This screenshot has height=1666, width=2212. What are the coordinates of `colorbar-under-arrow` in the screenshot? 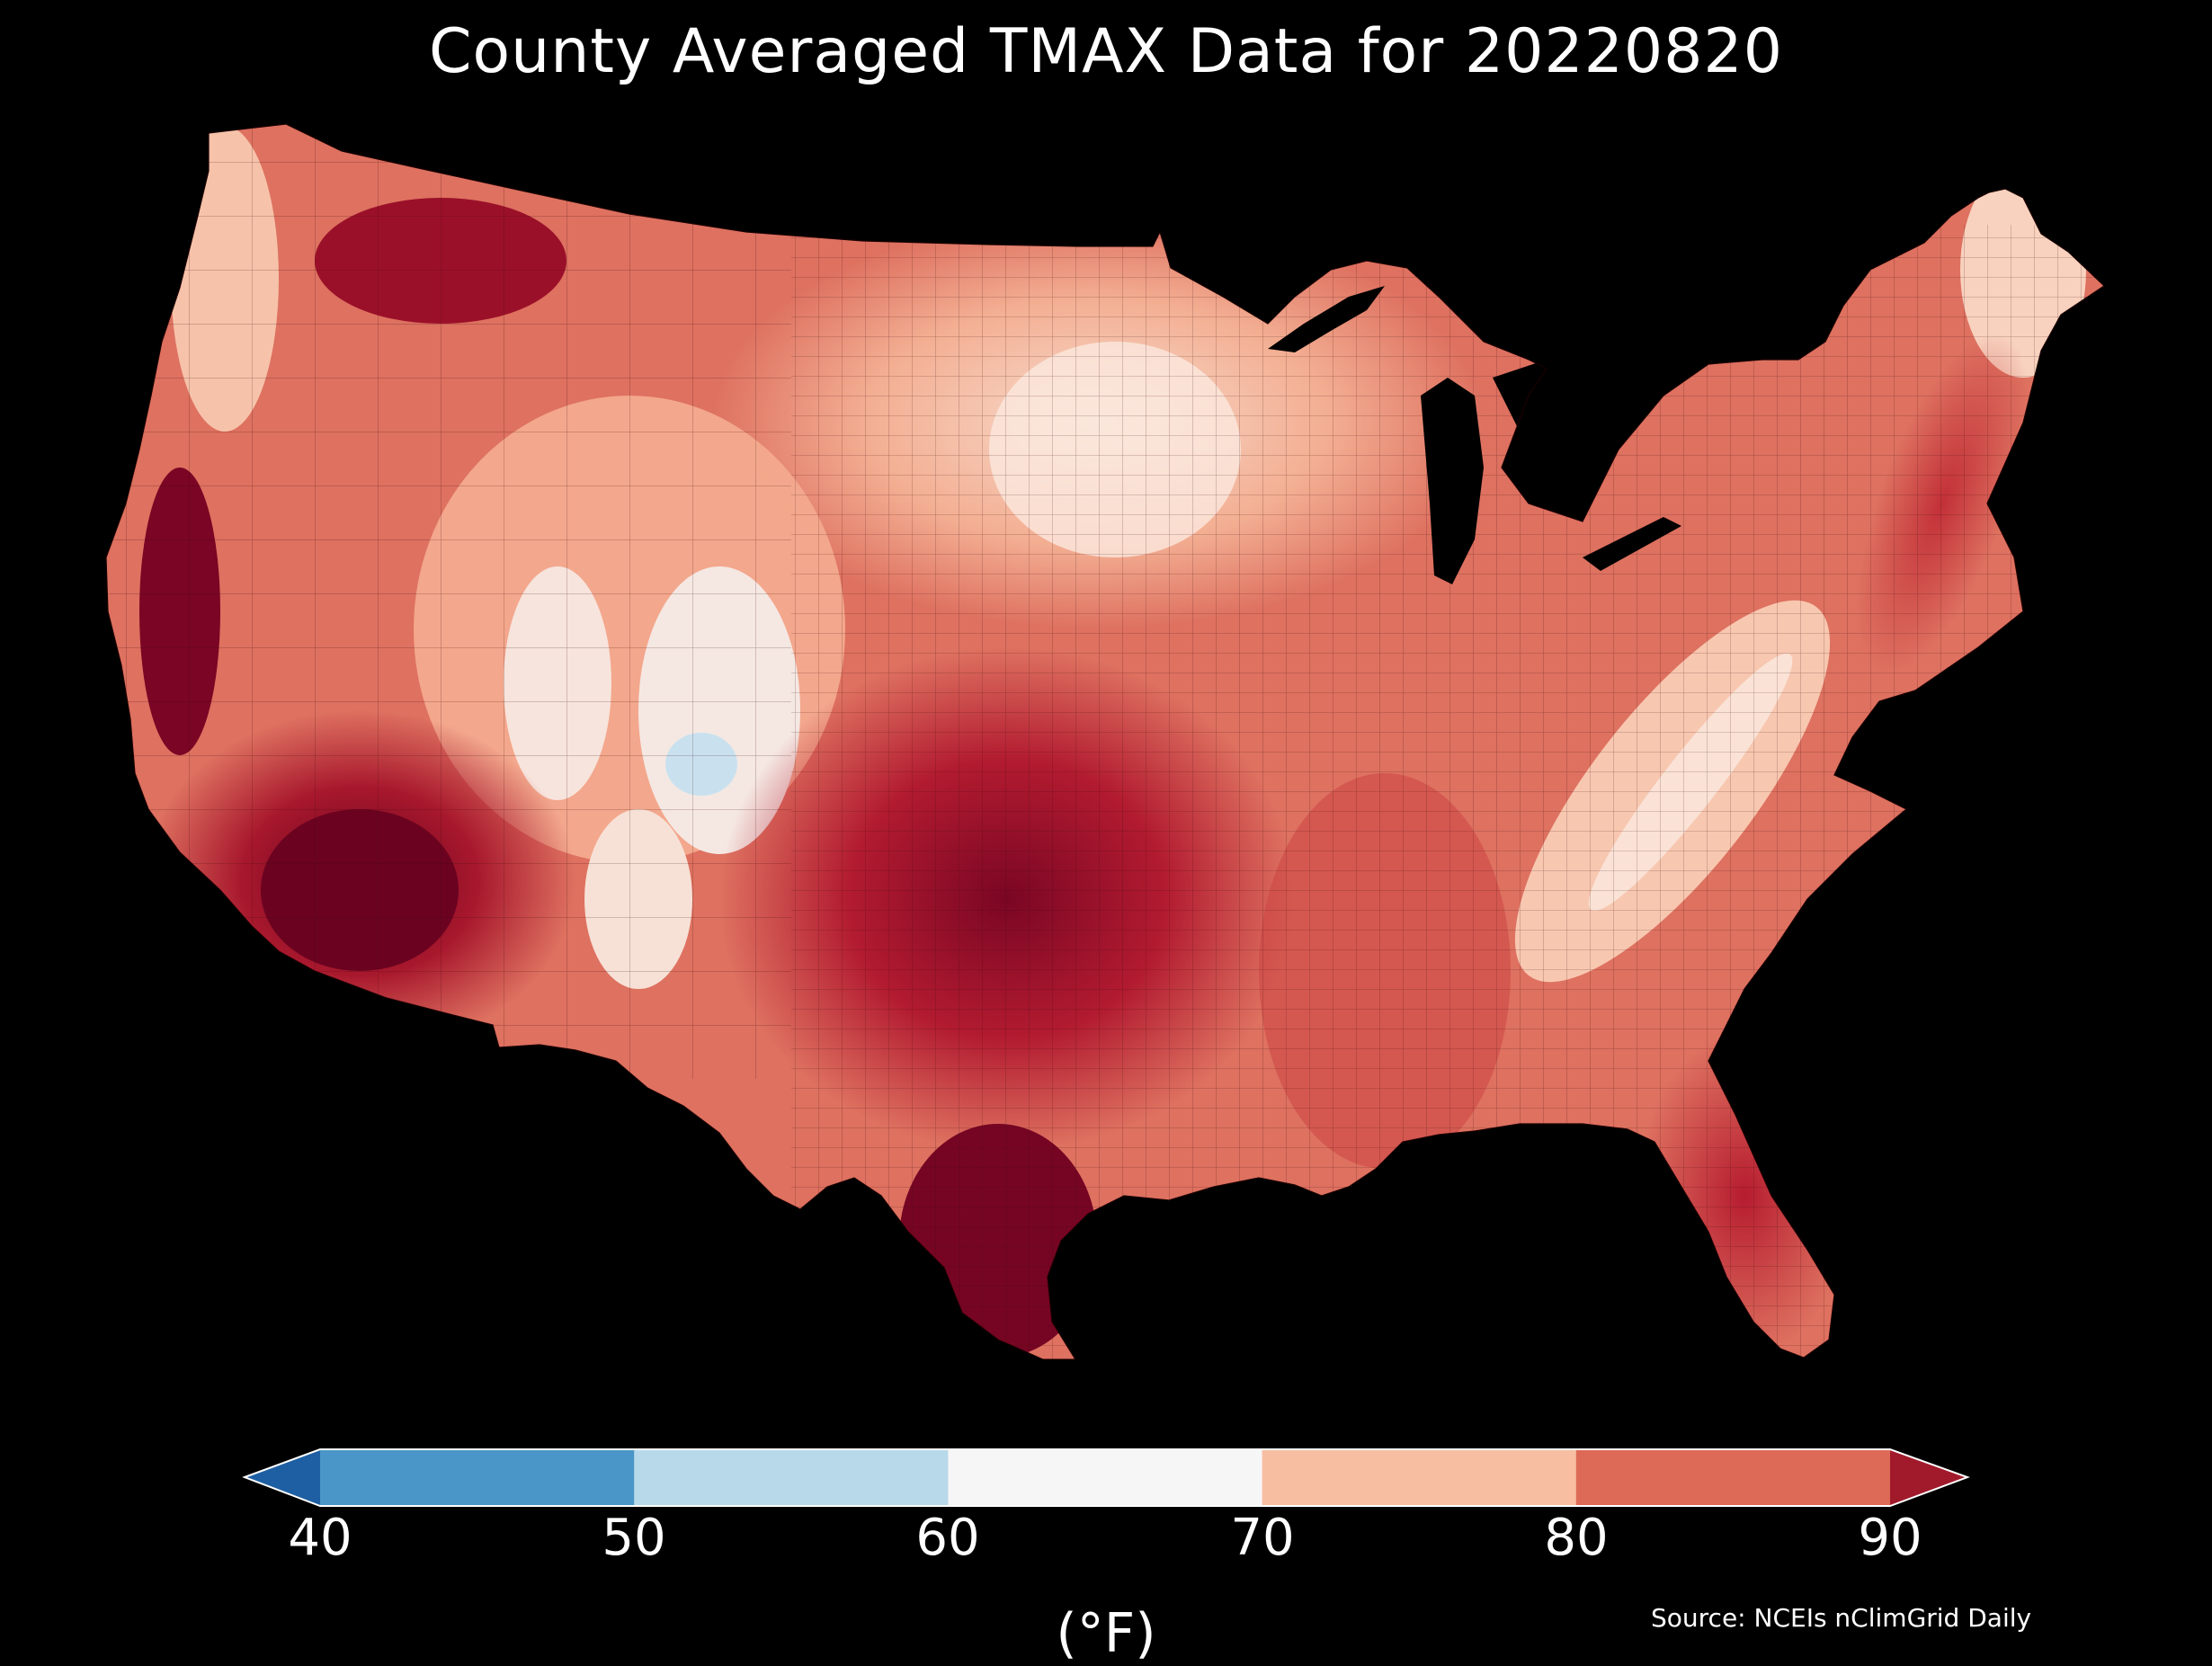 It's located at (282, 1478).